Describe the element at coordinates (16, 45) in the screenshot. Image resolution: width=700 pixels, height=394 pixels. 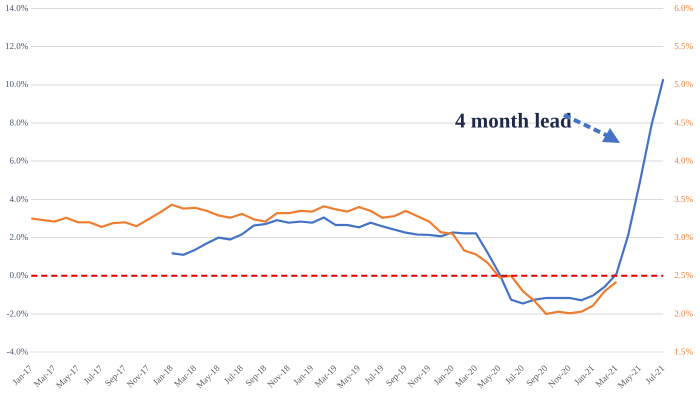
I see `y-tick-label: 12.0%` at that location.